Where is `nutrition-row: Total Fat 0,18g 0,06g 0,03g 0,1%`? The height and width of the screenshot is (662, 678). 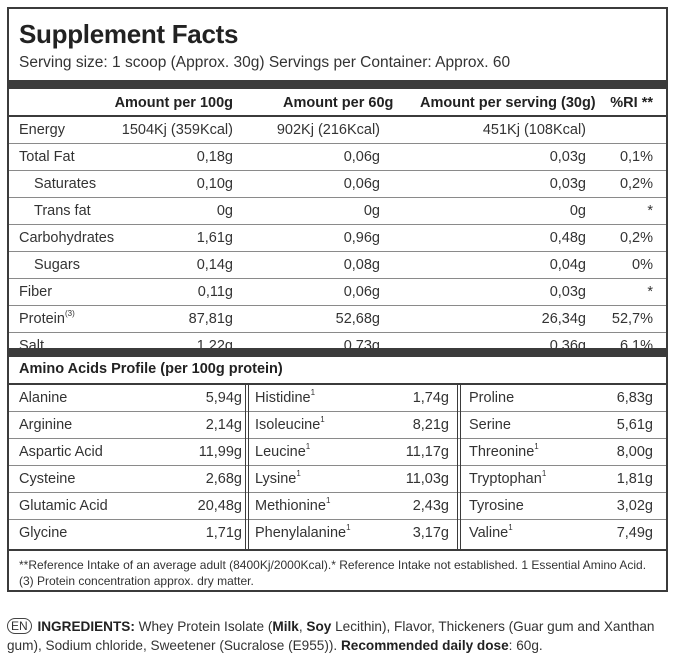 nutrition-row: Total Fat 0,18g 0,06g 0,03g 0,1% is located at coordinates (337, 157).